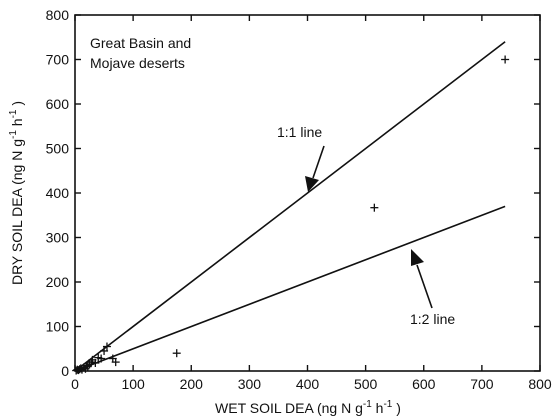 This screenshot has height=420, width=554. Describe the element at coordinates (366, 384) in the screenshot. I see `x-tick-label: 500` at that location.